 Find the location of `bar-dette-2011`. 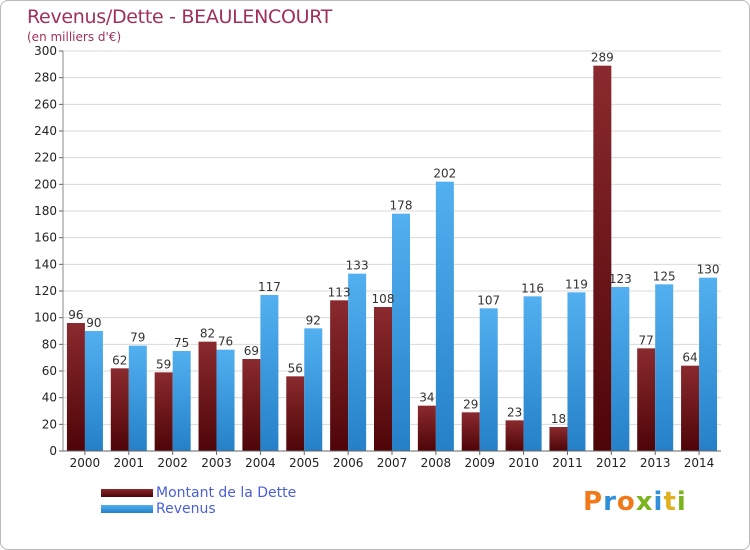

bar-dette-2011 is located at coordinates (558, 439).